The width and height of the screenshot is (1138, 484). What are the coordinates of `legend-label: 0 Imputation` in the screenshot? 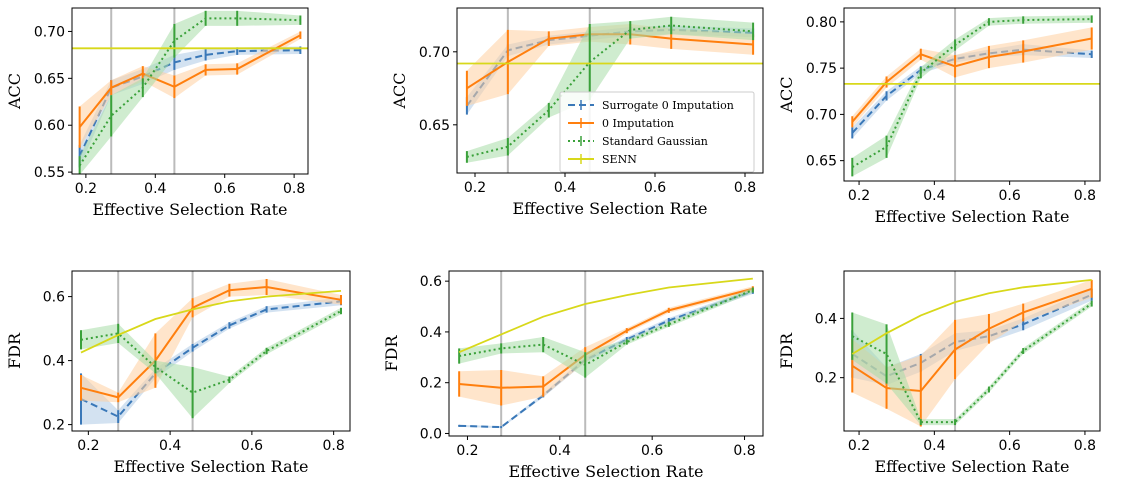 It's located at (638, 123).